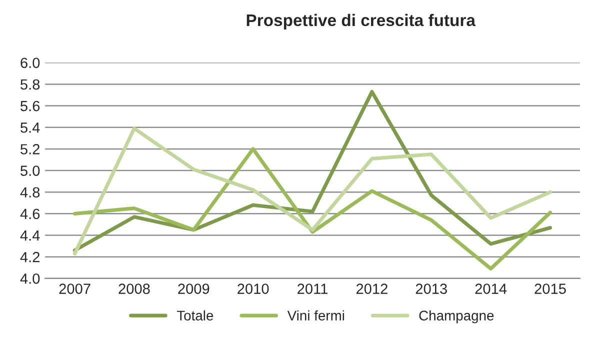  Describe the element at coordinates (550, 289) in the screenshot. I see `x-tick-label: 2015` at that location.